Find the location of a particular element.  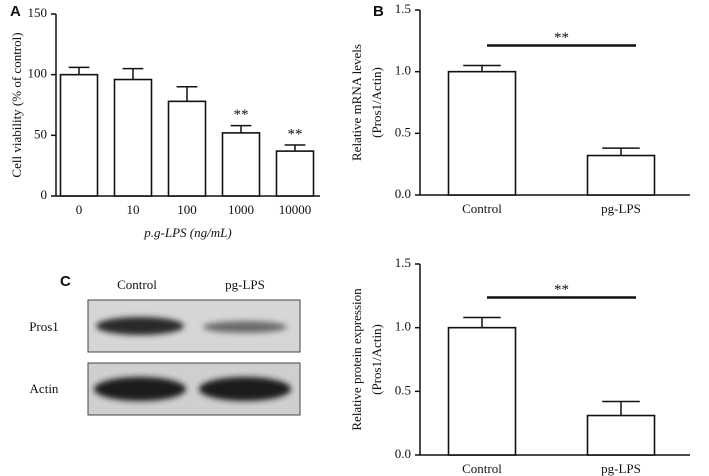

y-tick-label: 0 is located at coordinates (44, 194).